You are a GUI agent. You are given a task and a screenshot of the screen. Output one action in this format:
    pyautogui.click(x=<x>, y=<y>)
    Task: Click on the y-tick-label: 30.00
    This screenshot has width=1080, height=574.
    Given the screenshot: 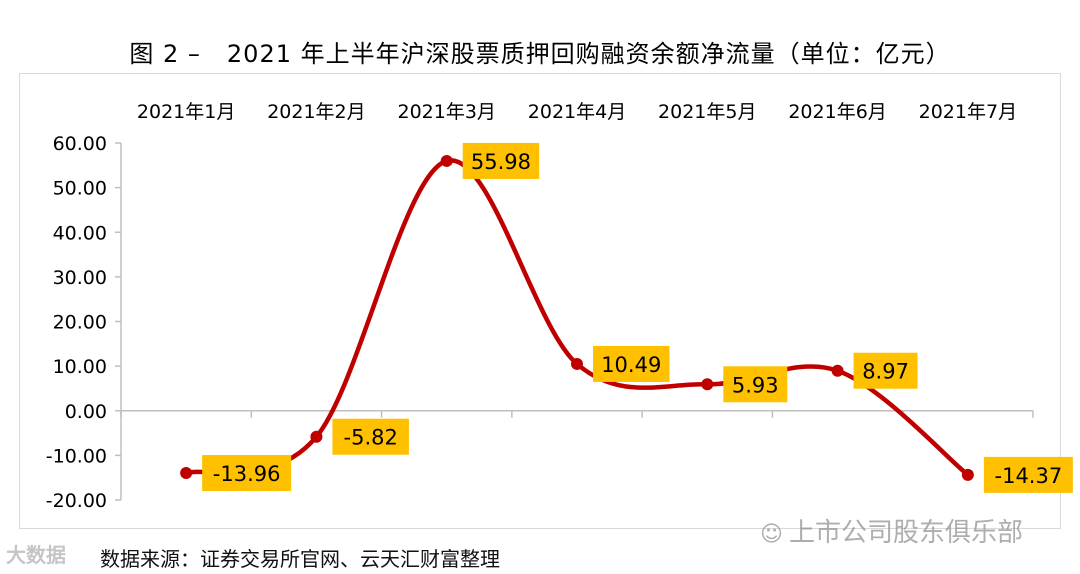 What is the action you would take?
    pyautogui.click(x=80, y=278)
    